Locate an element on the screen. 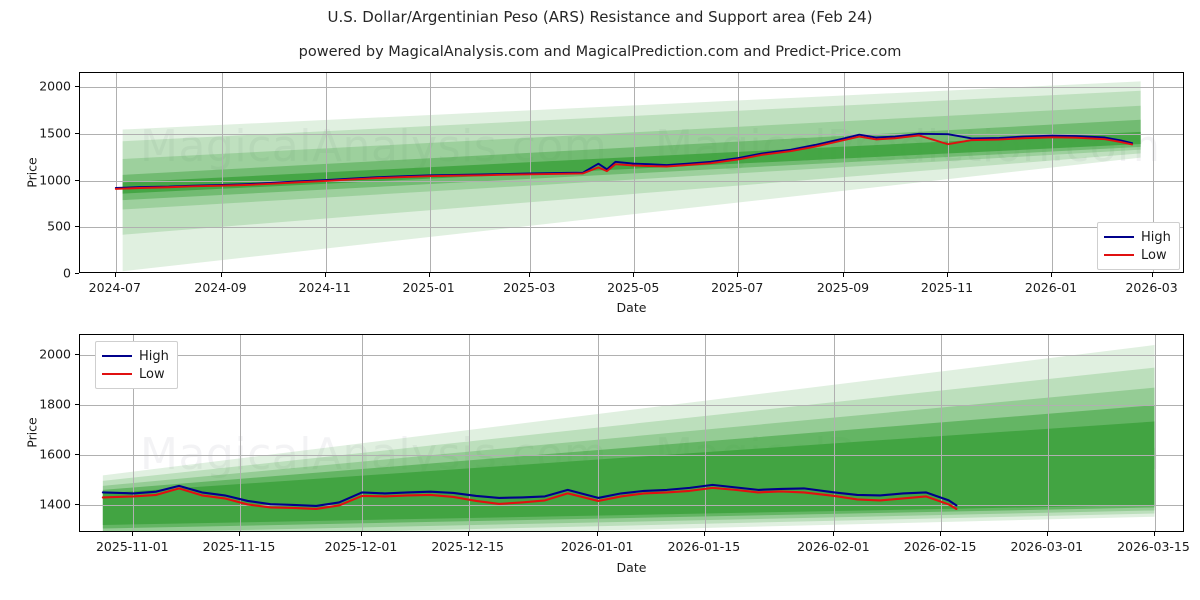 The height and width of the screenshot is (600, 1200). yaxis-tick-label: 1600 is located at coordinates (55, 454).